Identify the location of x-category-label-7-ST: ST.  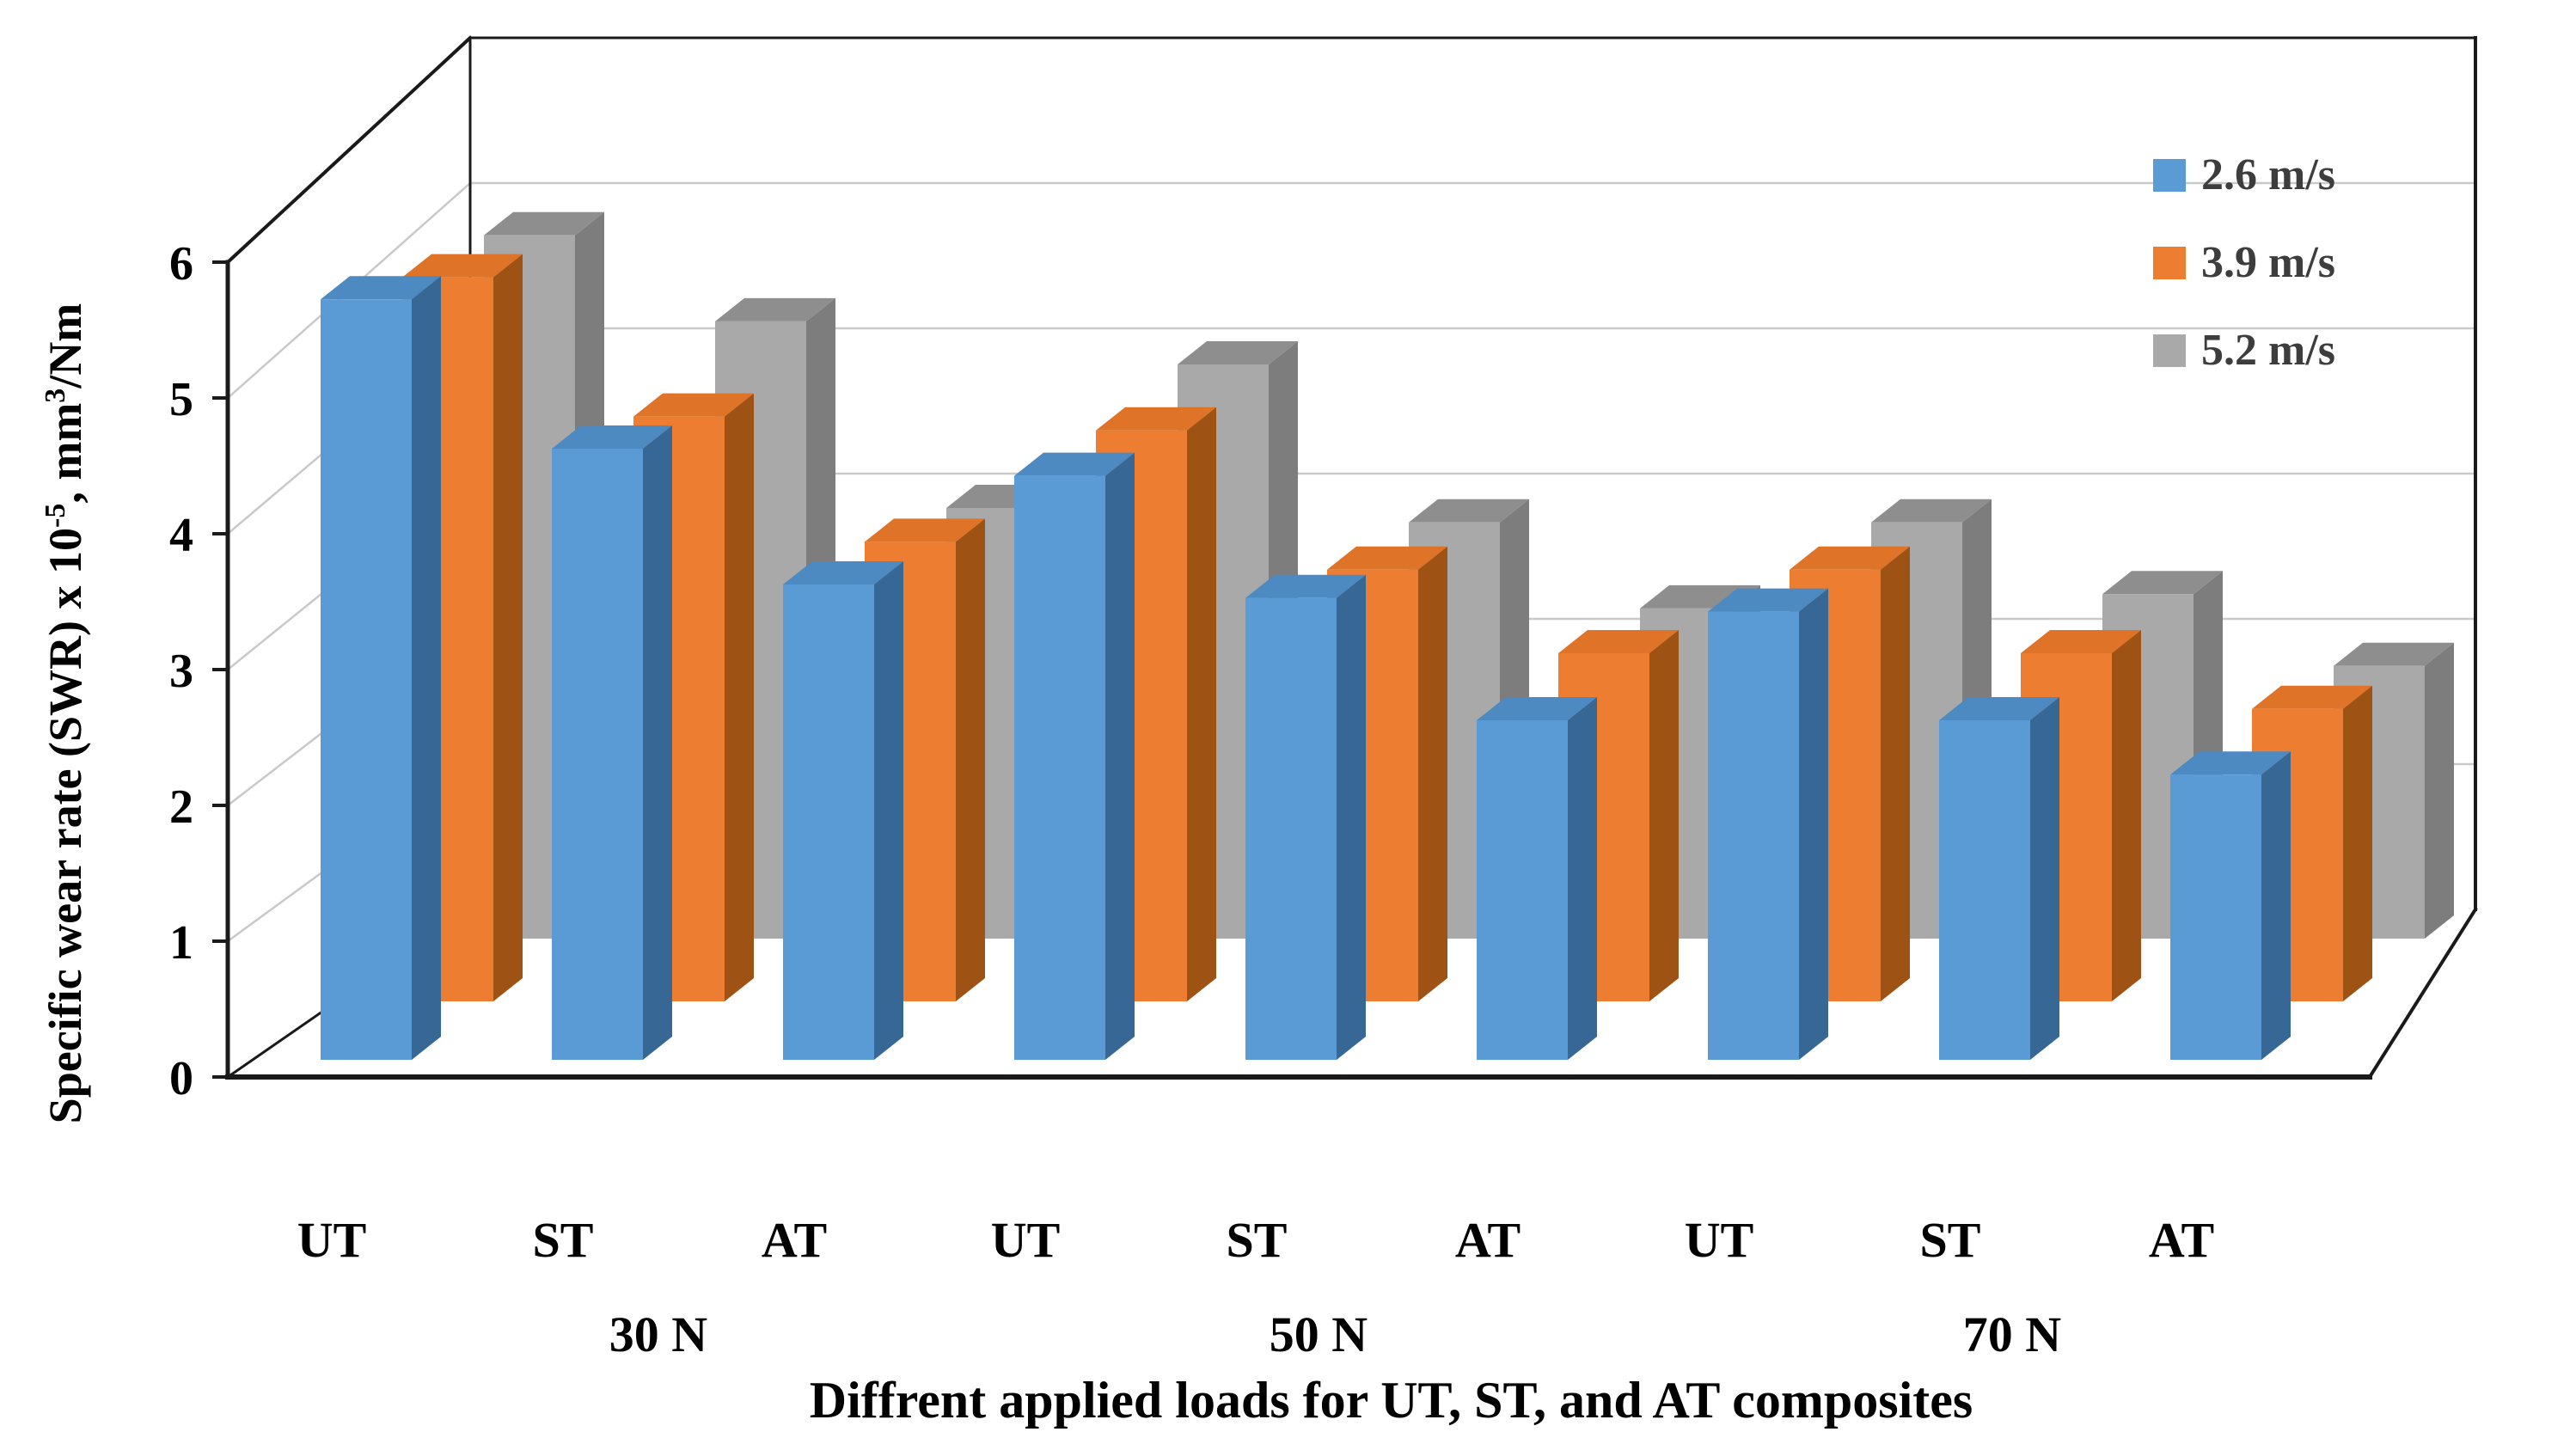
(1950, 1240).